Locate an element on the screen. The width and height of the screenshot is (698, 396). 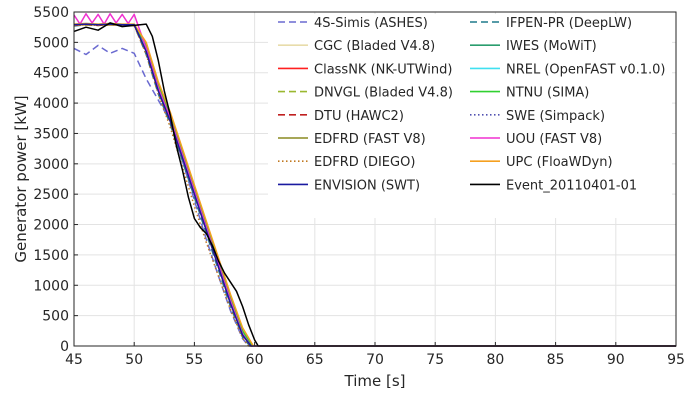
legend-label: IFPEN-PR (DeepLW) is located at coordinates (569, 23).